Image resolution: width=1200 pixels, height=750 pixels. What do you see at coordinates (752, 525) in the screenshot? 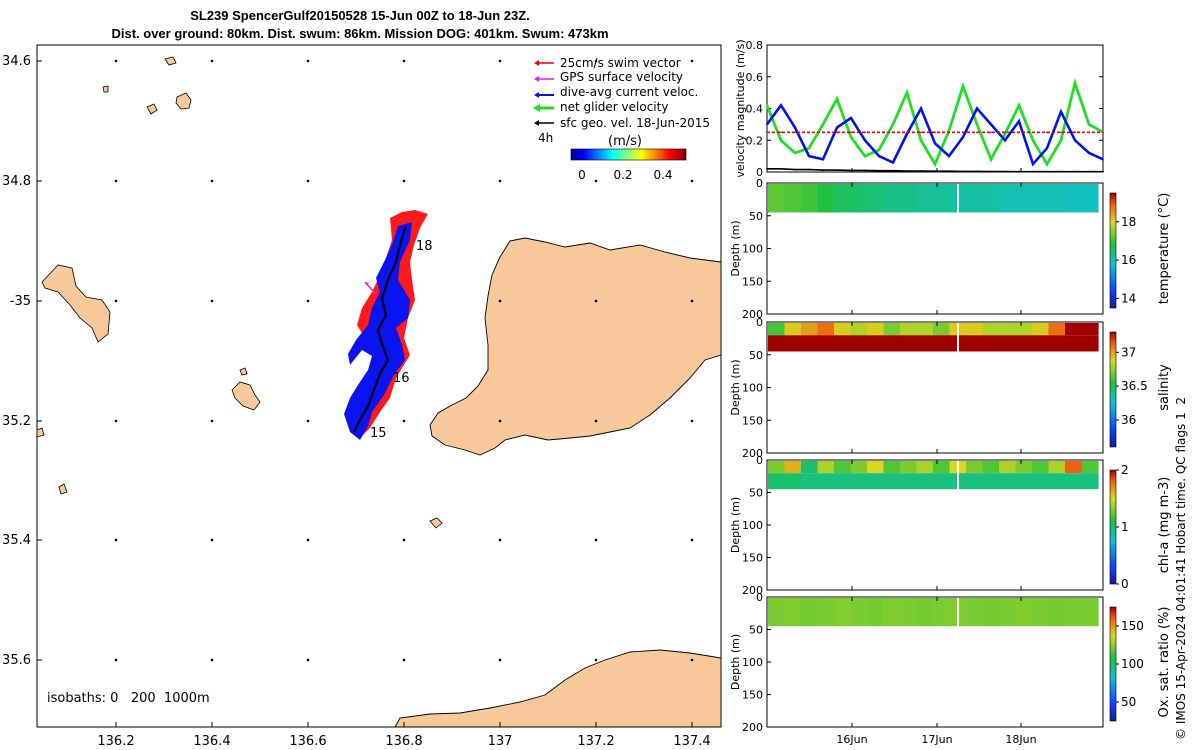
I see `depth-tick-label: 100` at bounding box center [752, 525].